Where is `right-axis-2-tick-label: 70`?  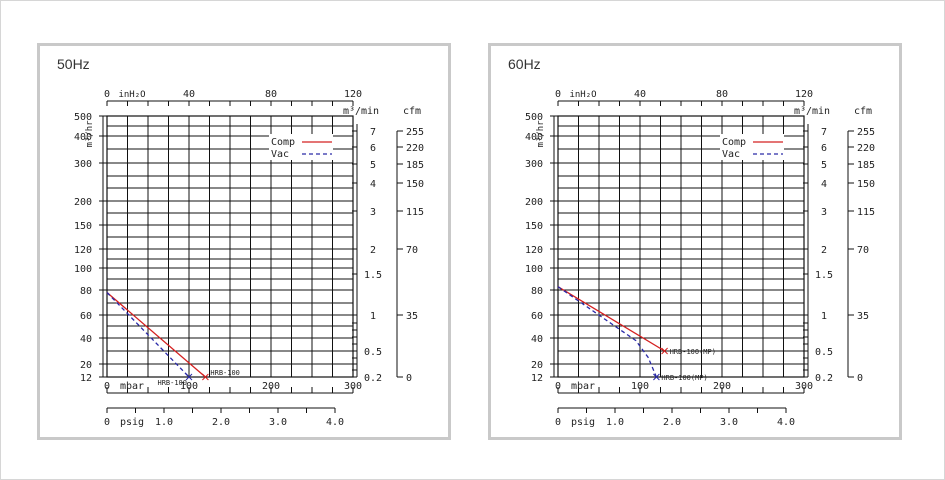 right-axis-2-tick-label: 70 is located at coordinates (412, 250).